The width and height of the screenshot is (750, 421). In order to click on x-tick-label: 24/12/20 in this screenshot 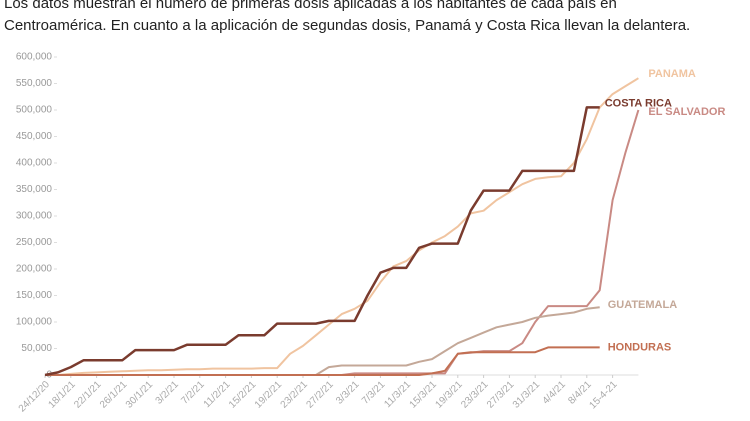, I will do `click(35, 397)`.